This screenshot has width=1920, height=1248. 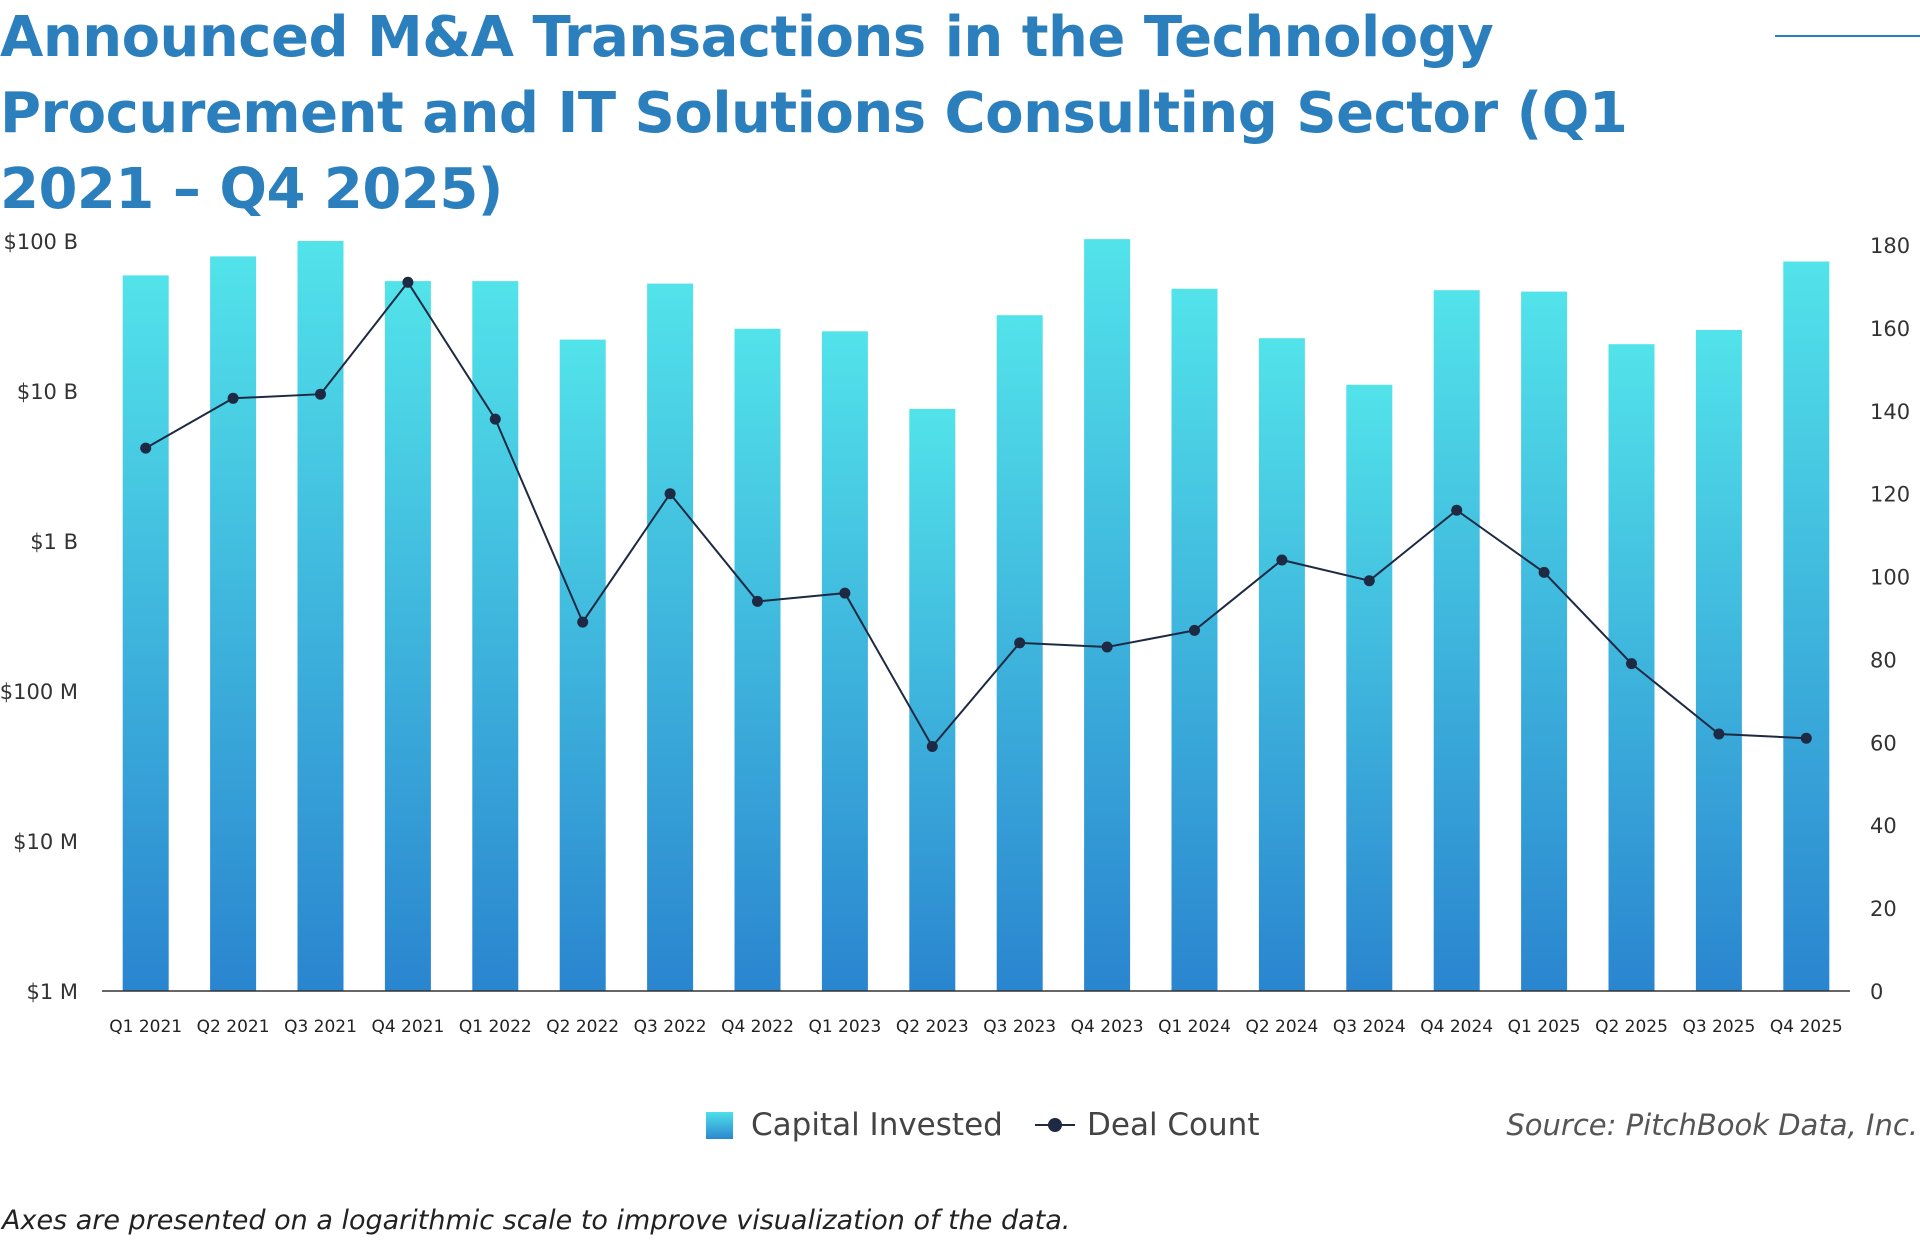 What do you see at coordinates (233, 623) in the screenshot?
I see `bar-q2-2021` at bounding box center [233, 623].